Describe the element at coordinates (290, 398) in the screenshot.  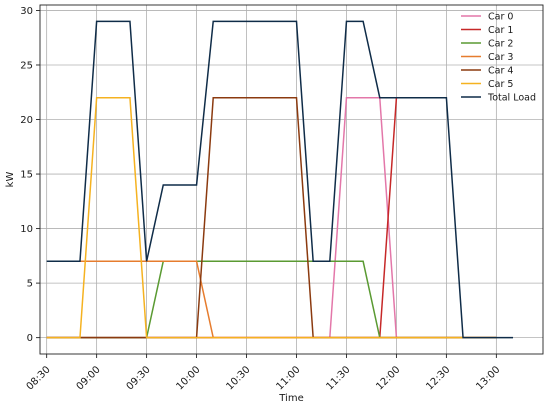
I see `x-axis-label: Time` at that location.